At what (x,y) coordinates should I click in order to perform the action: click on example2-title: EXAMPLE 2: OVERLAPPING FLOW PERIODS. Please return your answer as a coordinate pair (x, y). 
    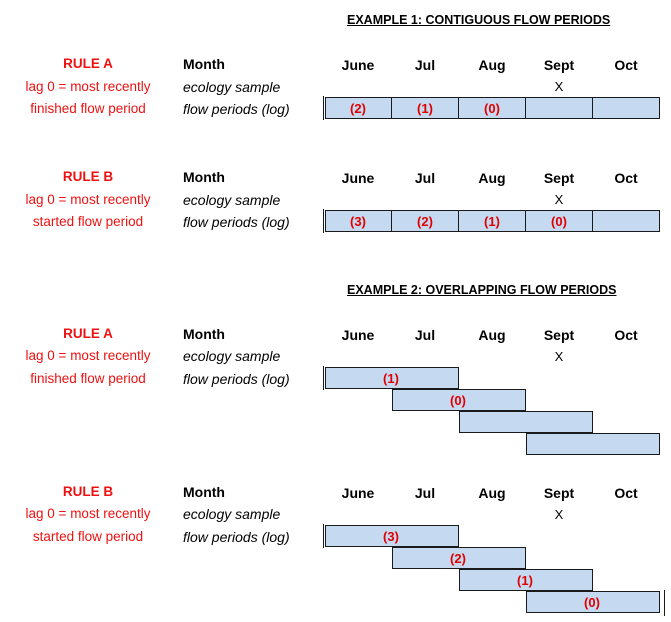
    Looking at the image, I should click on (482, 290).